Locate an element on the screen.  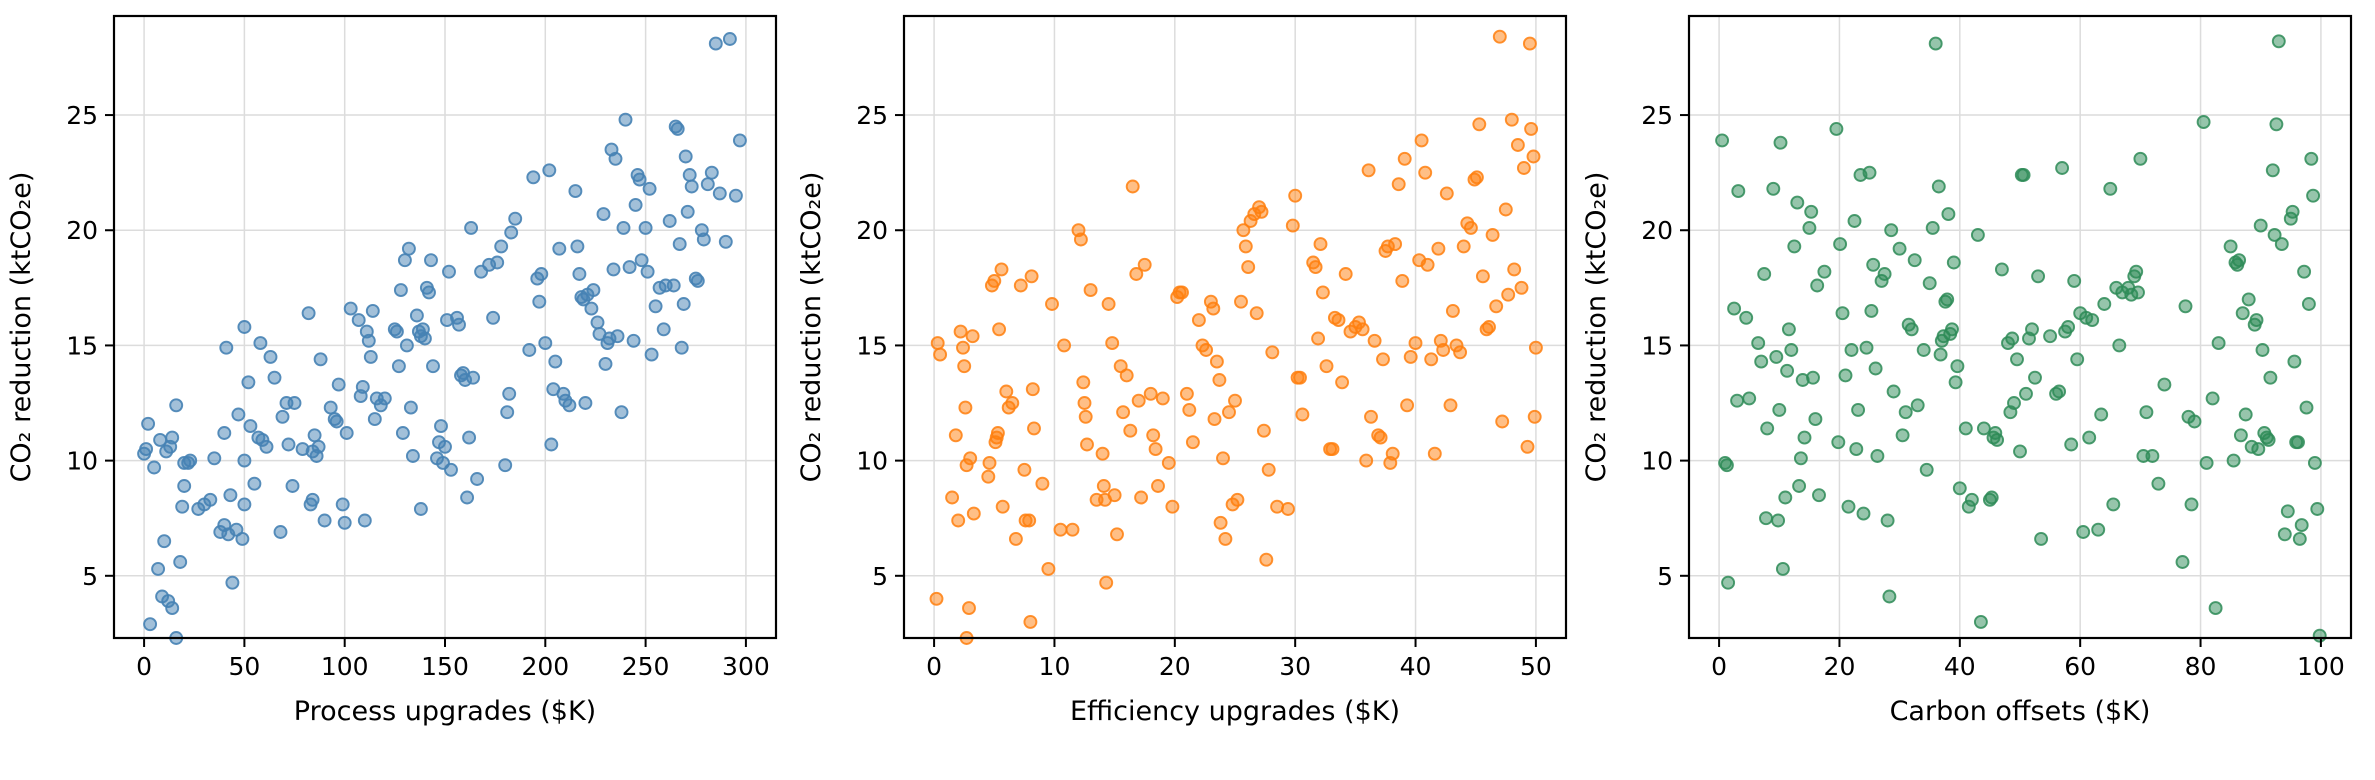
x-tick-label: 0 is located at coordinates (144, 666).